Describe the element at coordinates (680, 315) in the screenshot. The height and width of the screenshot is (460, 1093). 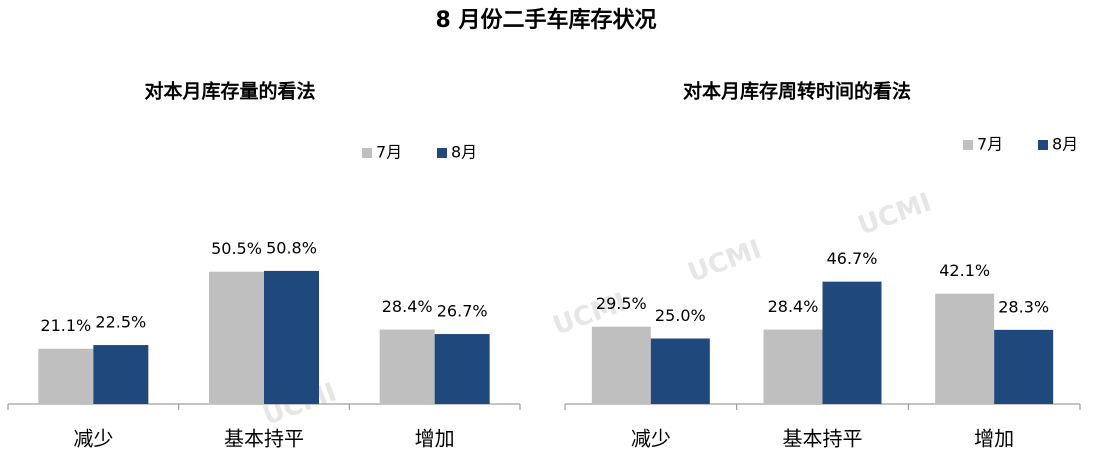
I see `value-label: 25.0%` at that location.